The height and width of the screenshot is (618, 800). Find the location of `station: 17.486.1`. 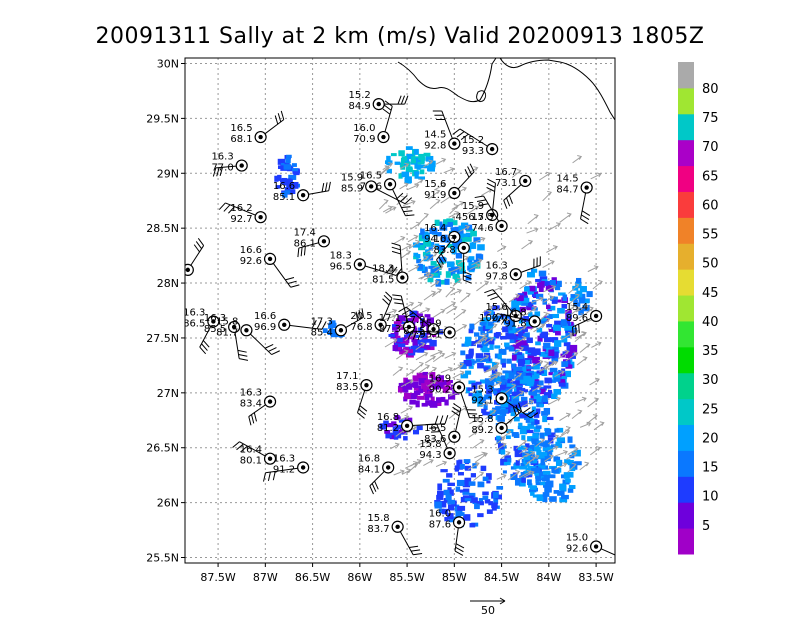

station: 17.486.1 is located at coordinates (312, 242).